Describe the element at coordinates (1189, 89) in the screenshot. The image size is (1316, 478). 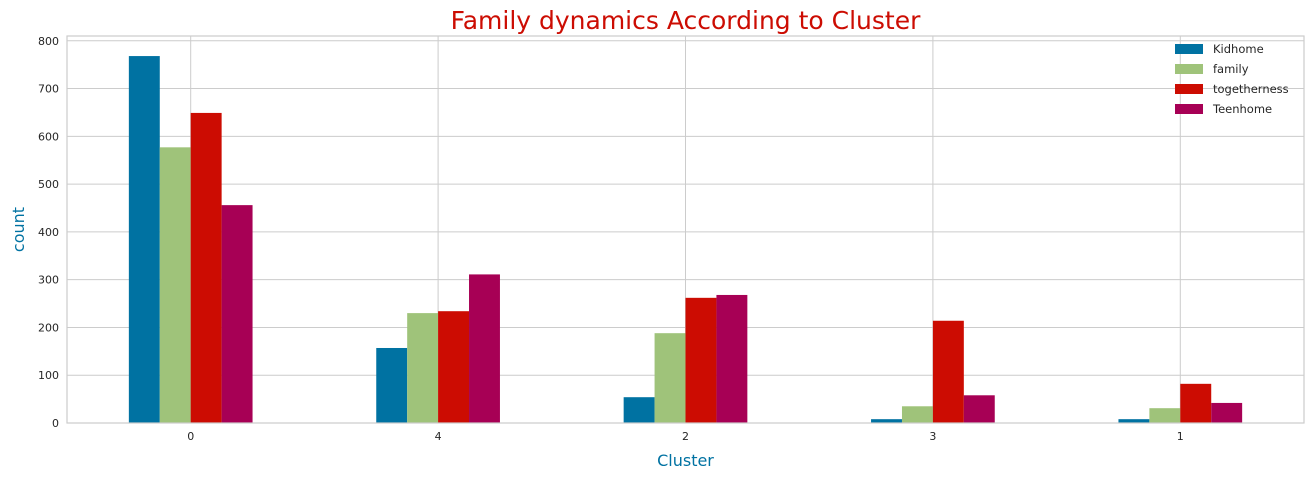
I see `legend-swatch-togetherness` at that location.